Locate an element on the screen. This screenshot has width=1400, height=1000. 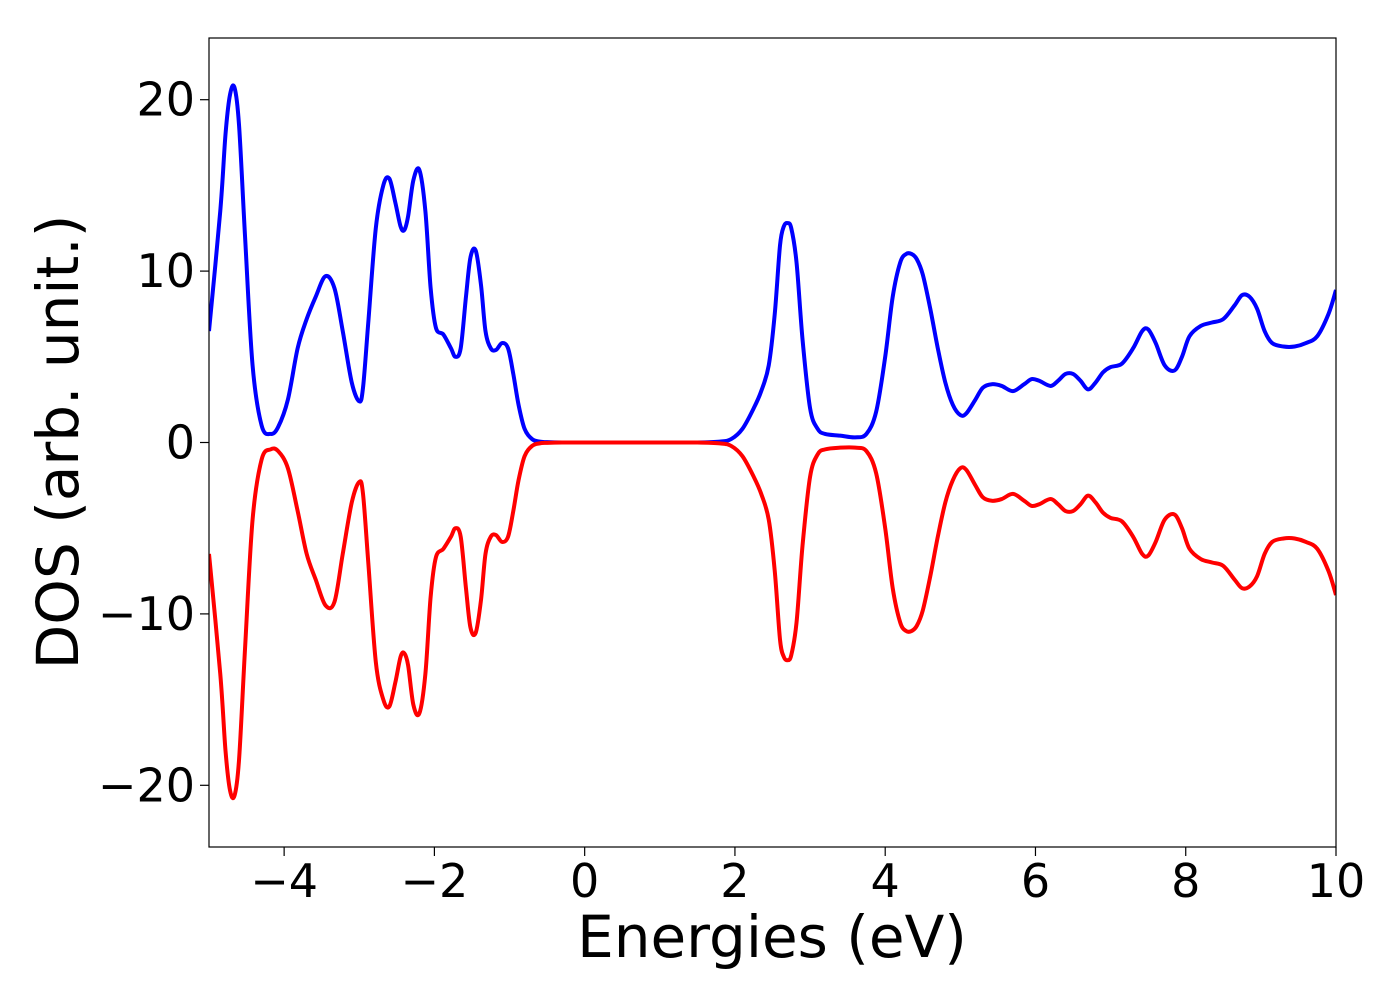
y-tick-label: 20 is located at coordinates (165, 100).